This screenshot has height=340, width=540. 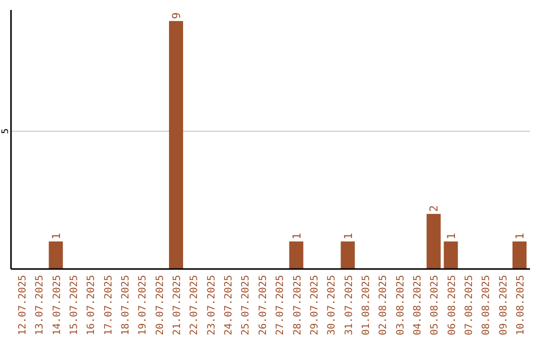 What do you see at coordinates (212, 305) in the screenshot?
I see `x-tick-label: 23.07.2025` at bounding box center [212, 305].